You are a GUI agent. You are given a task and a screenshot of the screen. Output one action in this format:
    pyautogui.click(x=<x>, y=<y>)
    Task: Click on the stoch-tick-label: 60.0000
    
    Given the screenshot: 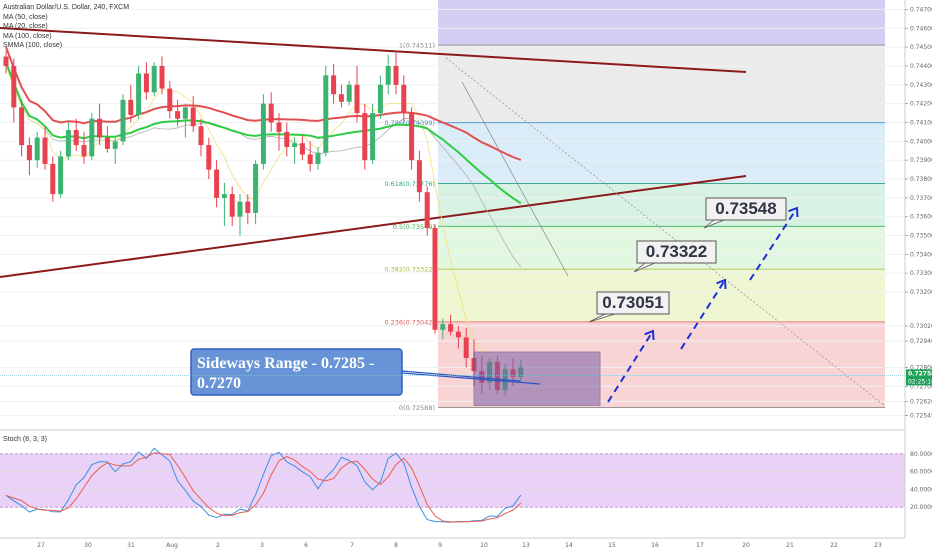 What is the action you would take?
    pyautogui.click(x=921, y=472)
    